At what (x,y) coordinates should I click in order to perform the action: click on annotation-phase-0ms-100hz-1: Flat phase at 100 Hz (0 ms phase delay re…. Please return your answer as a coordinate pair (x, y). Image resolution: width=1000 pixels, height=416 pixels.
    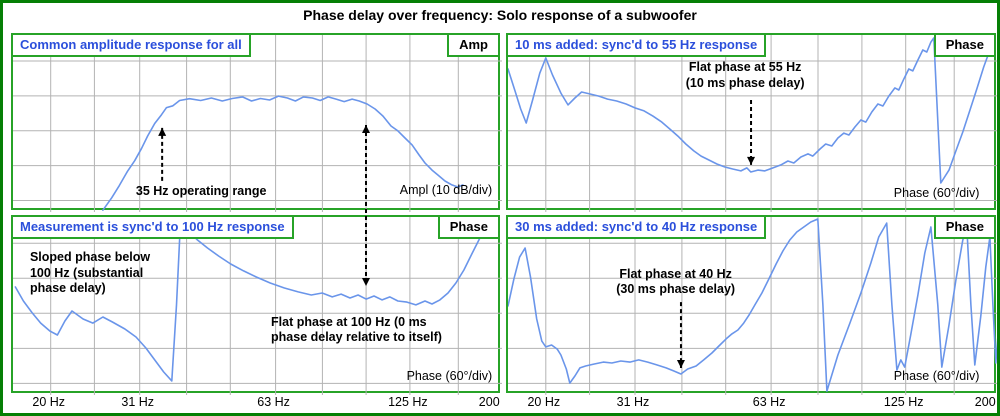
    Looking at the image, I should click on (356, 329).